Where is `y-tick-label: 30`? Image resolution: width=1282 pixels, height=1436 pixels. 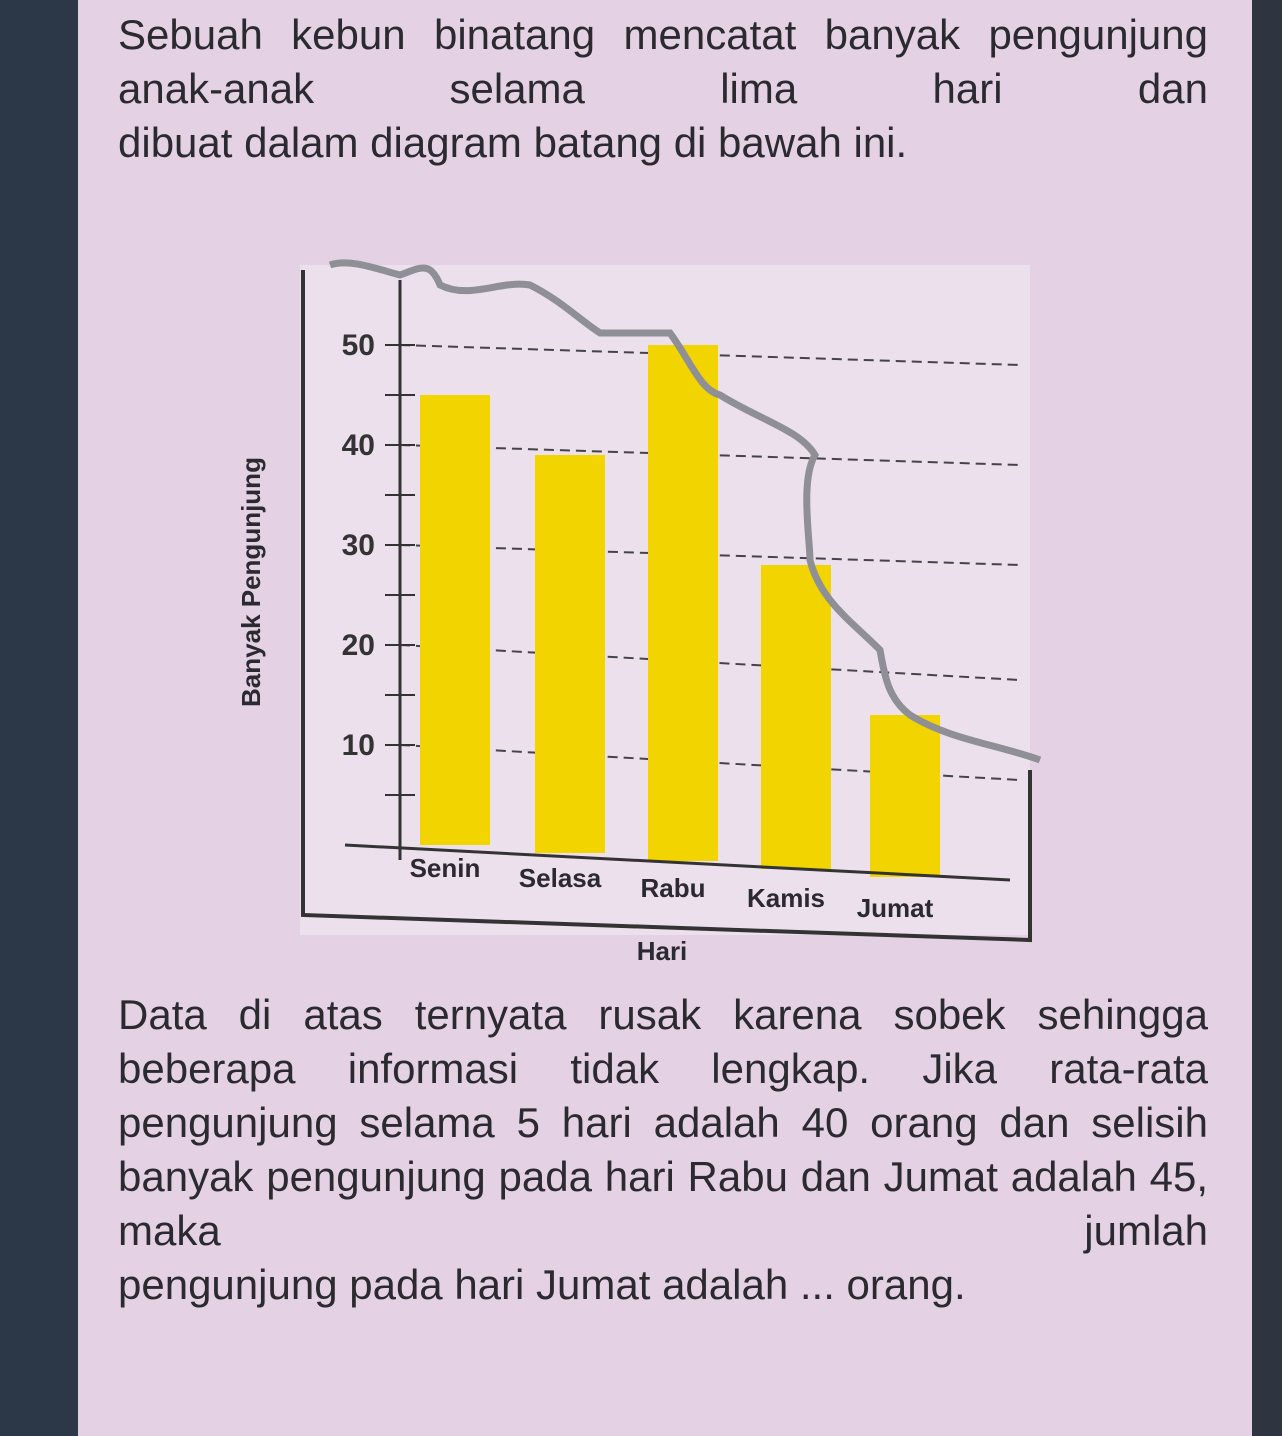 y-tick-label: 30 is located at coordinates (358, 545).